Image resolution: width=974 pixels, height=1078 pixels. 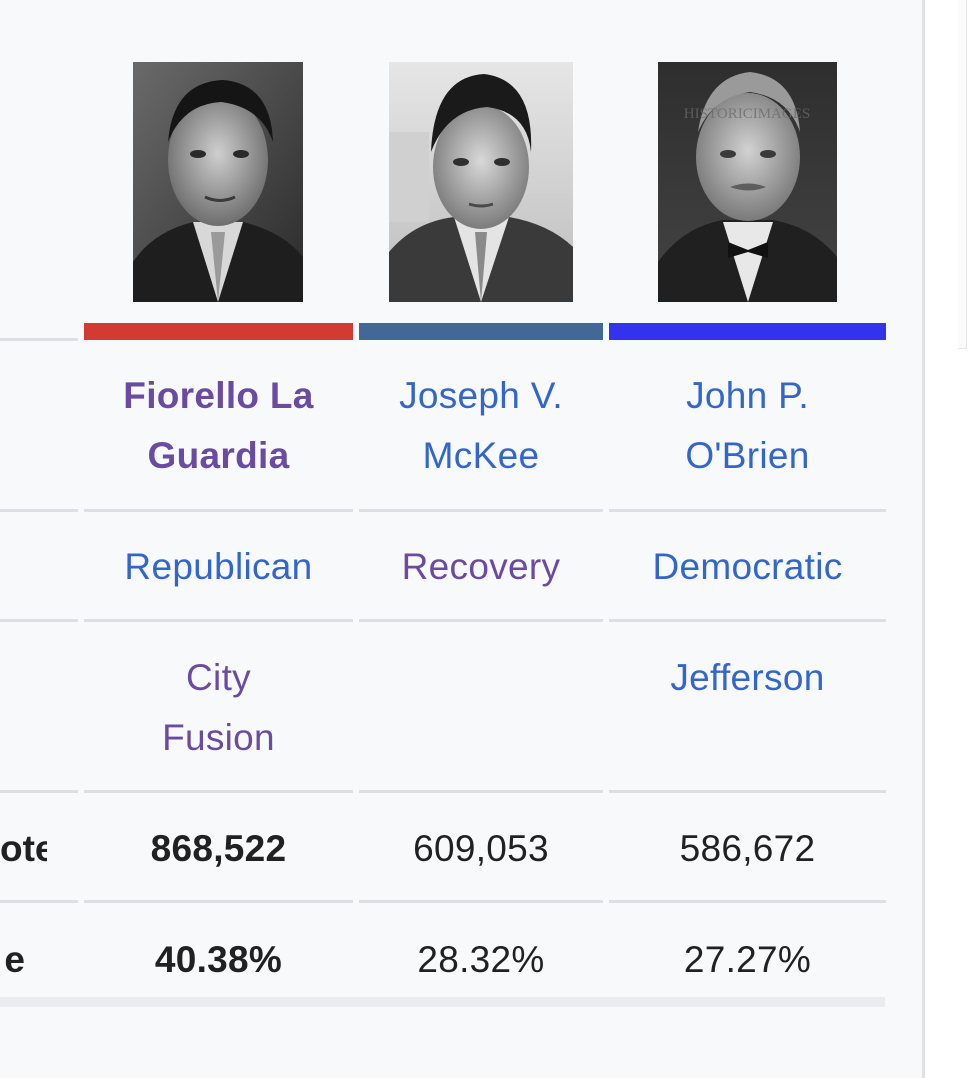 What do you see at coordinates (218, 331) in the screenshot?
I see `republican-color-bar` at bounding box center [218, 331].